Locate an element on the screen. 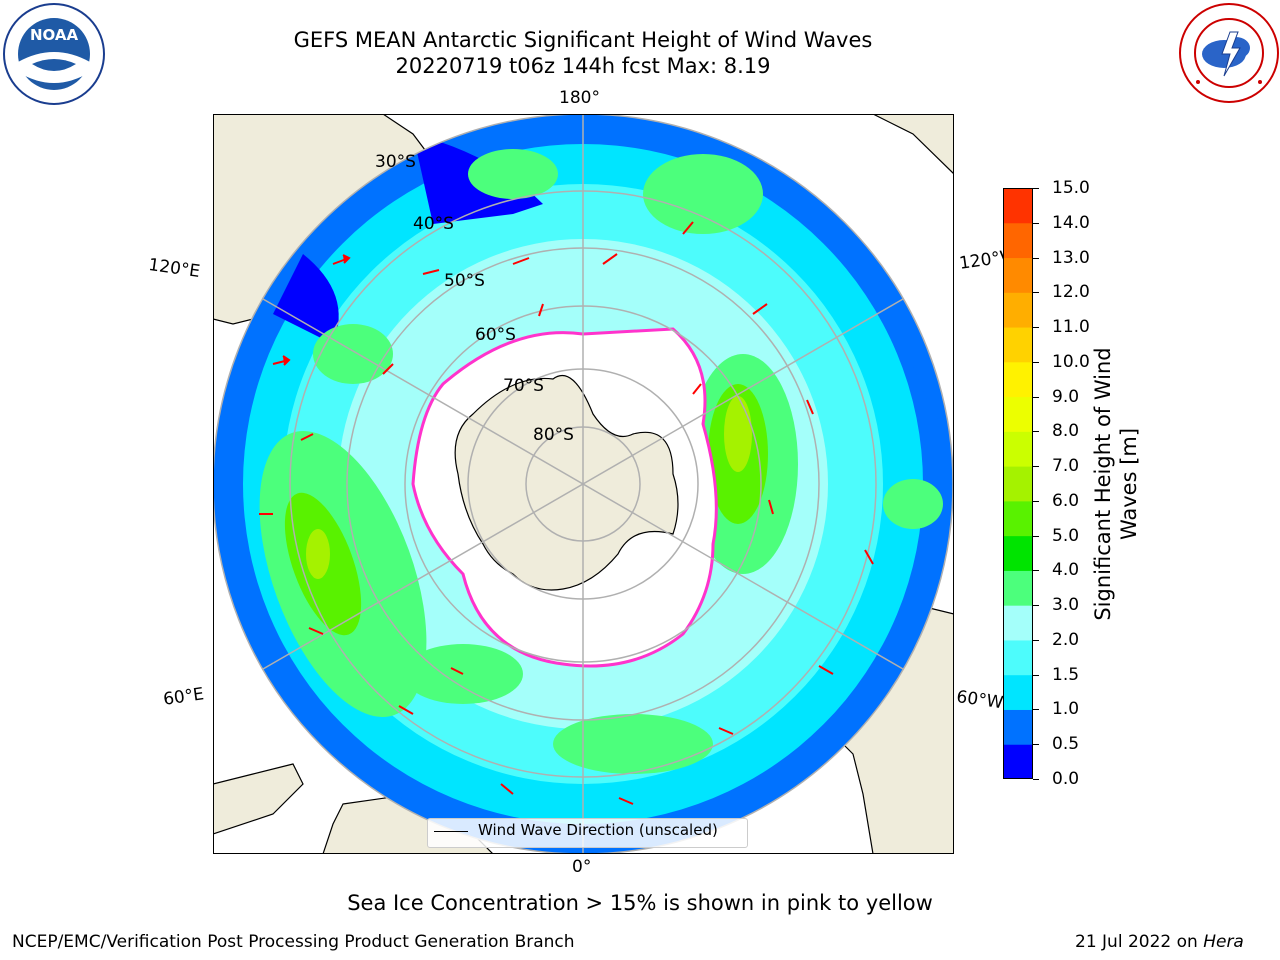  lat-label-50s: 50°S is located at coordinates (464, 281).